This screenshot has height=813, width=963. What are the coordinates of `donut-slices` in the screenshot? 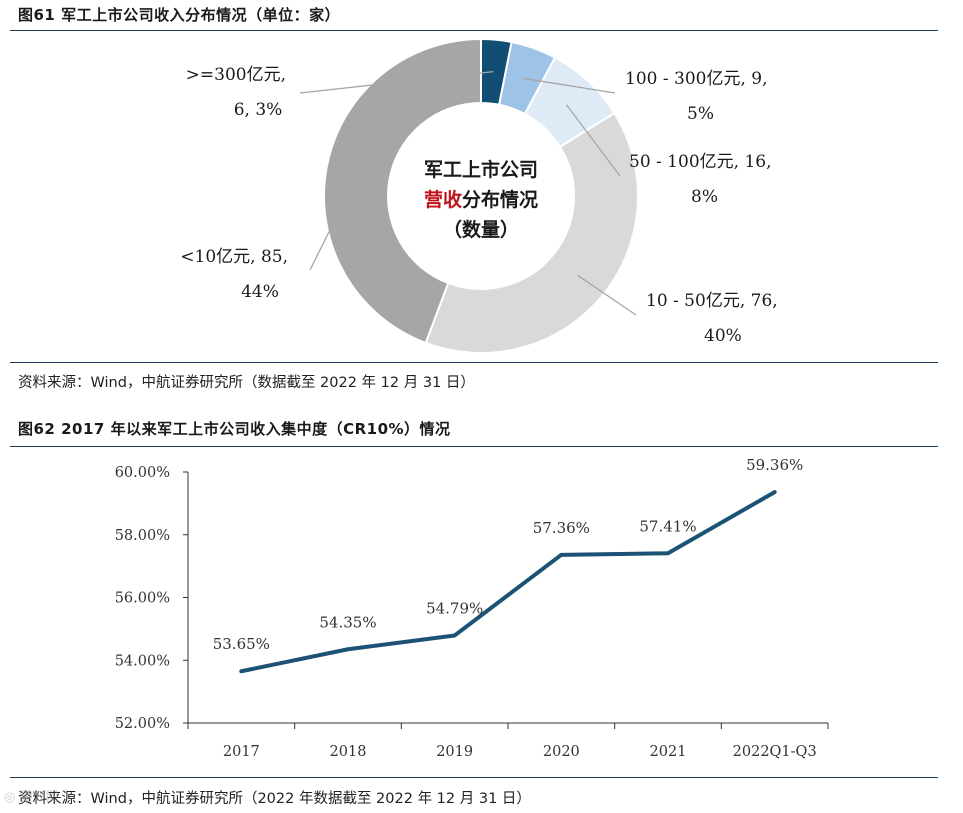 It's located at (481, 195).